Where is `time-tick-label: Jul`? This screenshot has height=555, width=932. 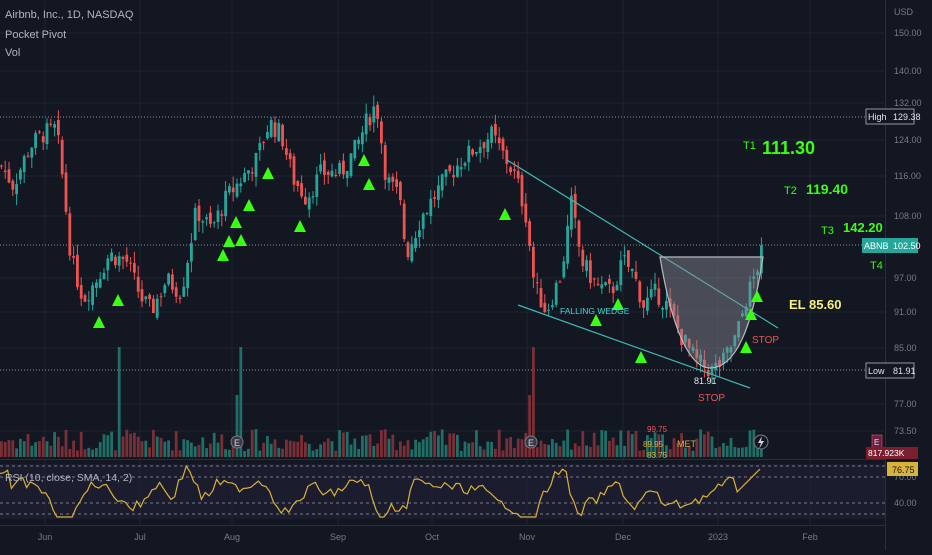 time-tick-label: Jul is located at coordinates (140, 537).